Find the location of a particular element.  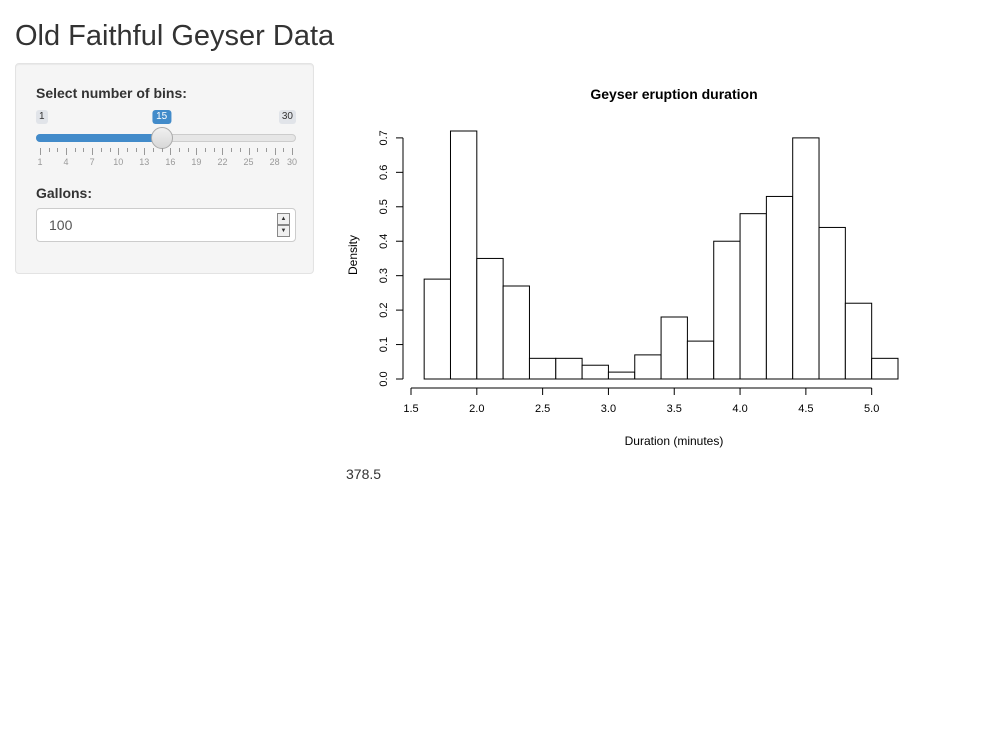

x-tick-label: 3.0 is located at coordinates (608, 409).